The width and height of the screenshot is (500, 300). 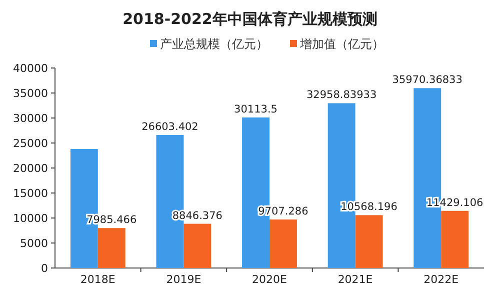 What do you see at coordinates (427, 80) in the screenshot?
I see `data-label: 35970.36833` at bounding box center [427, 80].